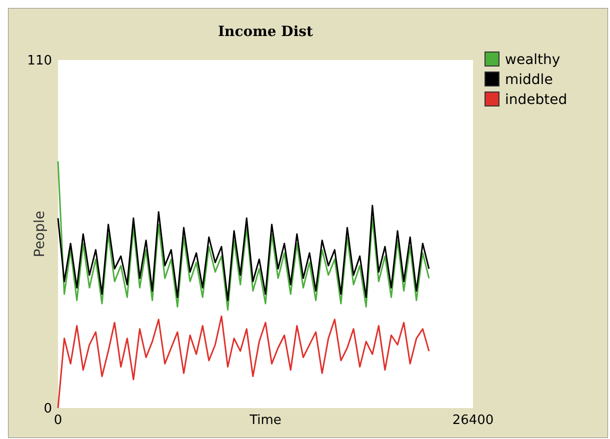  I want to click on legend-label: wealthy, so click(532, 60).